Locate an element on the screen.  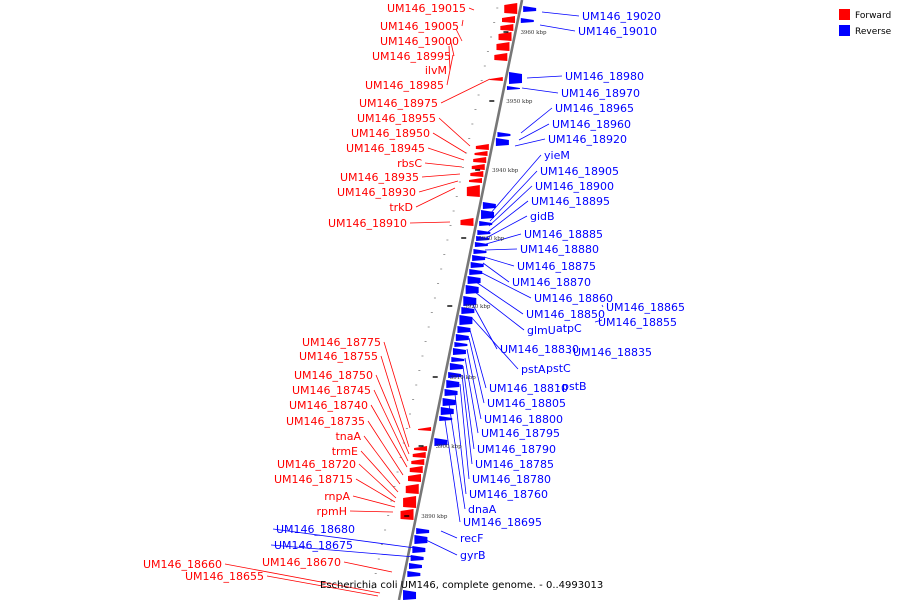
reverse-gene-label: UM146_18780 is located at coordinates (511, 479).